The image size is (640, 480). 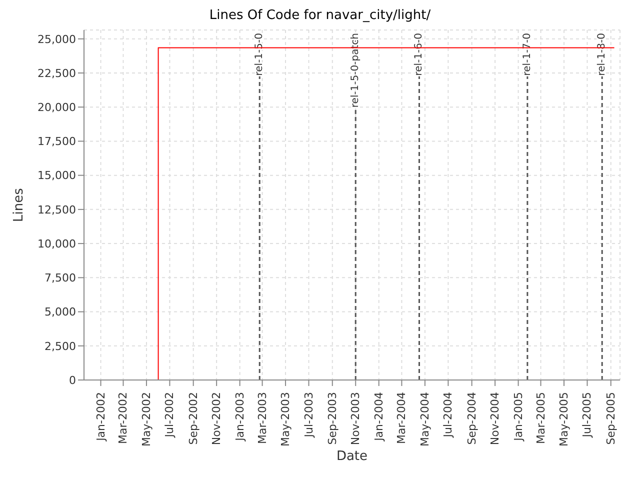 What do you see at coordinates (260, 54) in the screenshot?
I see `ref-line-label: rel-1-5-0` at bounding box center [260, 54].